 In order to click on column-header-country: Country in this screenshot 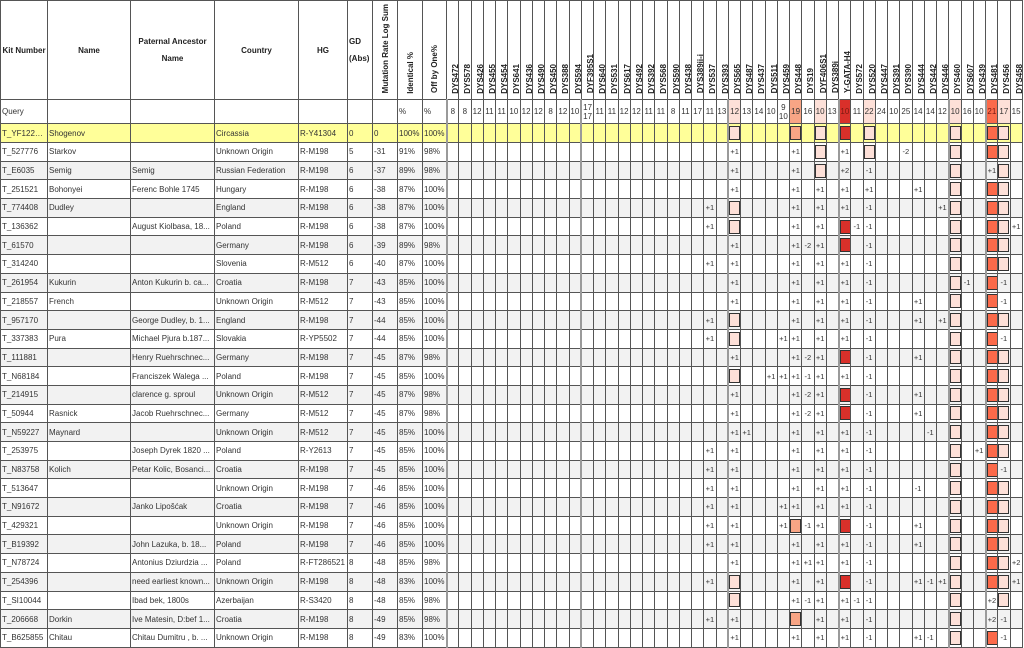, I will do `click(256, 50)`.